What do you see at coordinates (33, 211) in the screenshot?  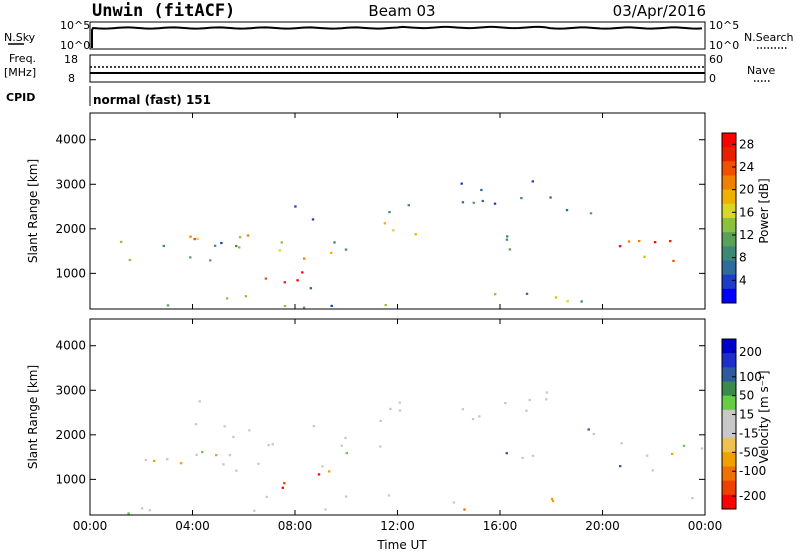 I see `power-ylabel: Slant Range [km]` at bounding box center [33, 211].